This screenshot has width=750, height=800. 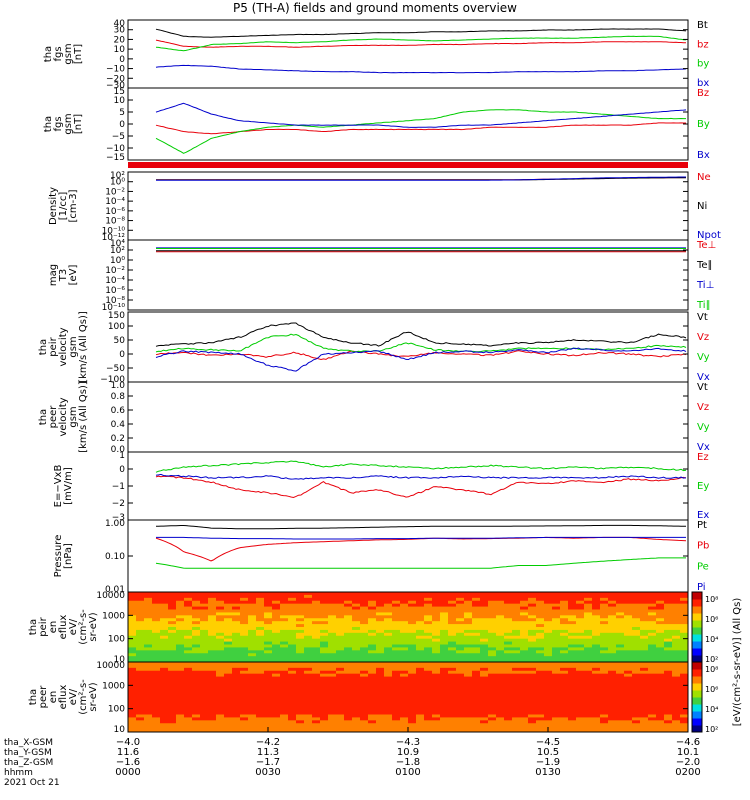 I want to click on y-tick-label: −10, so click(x=115, y=70).